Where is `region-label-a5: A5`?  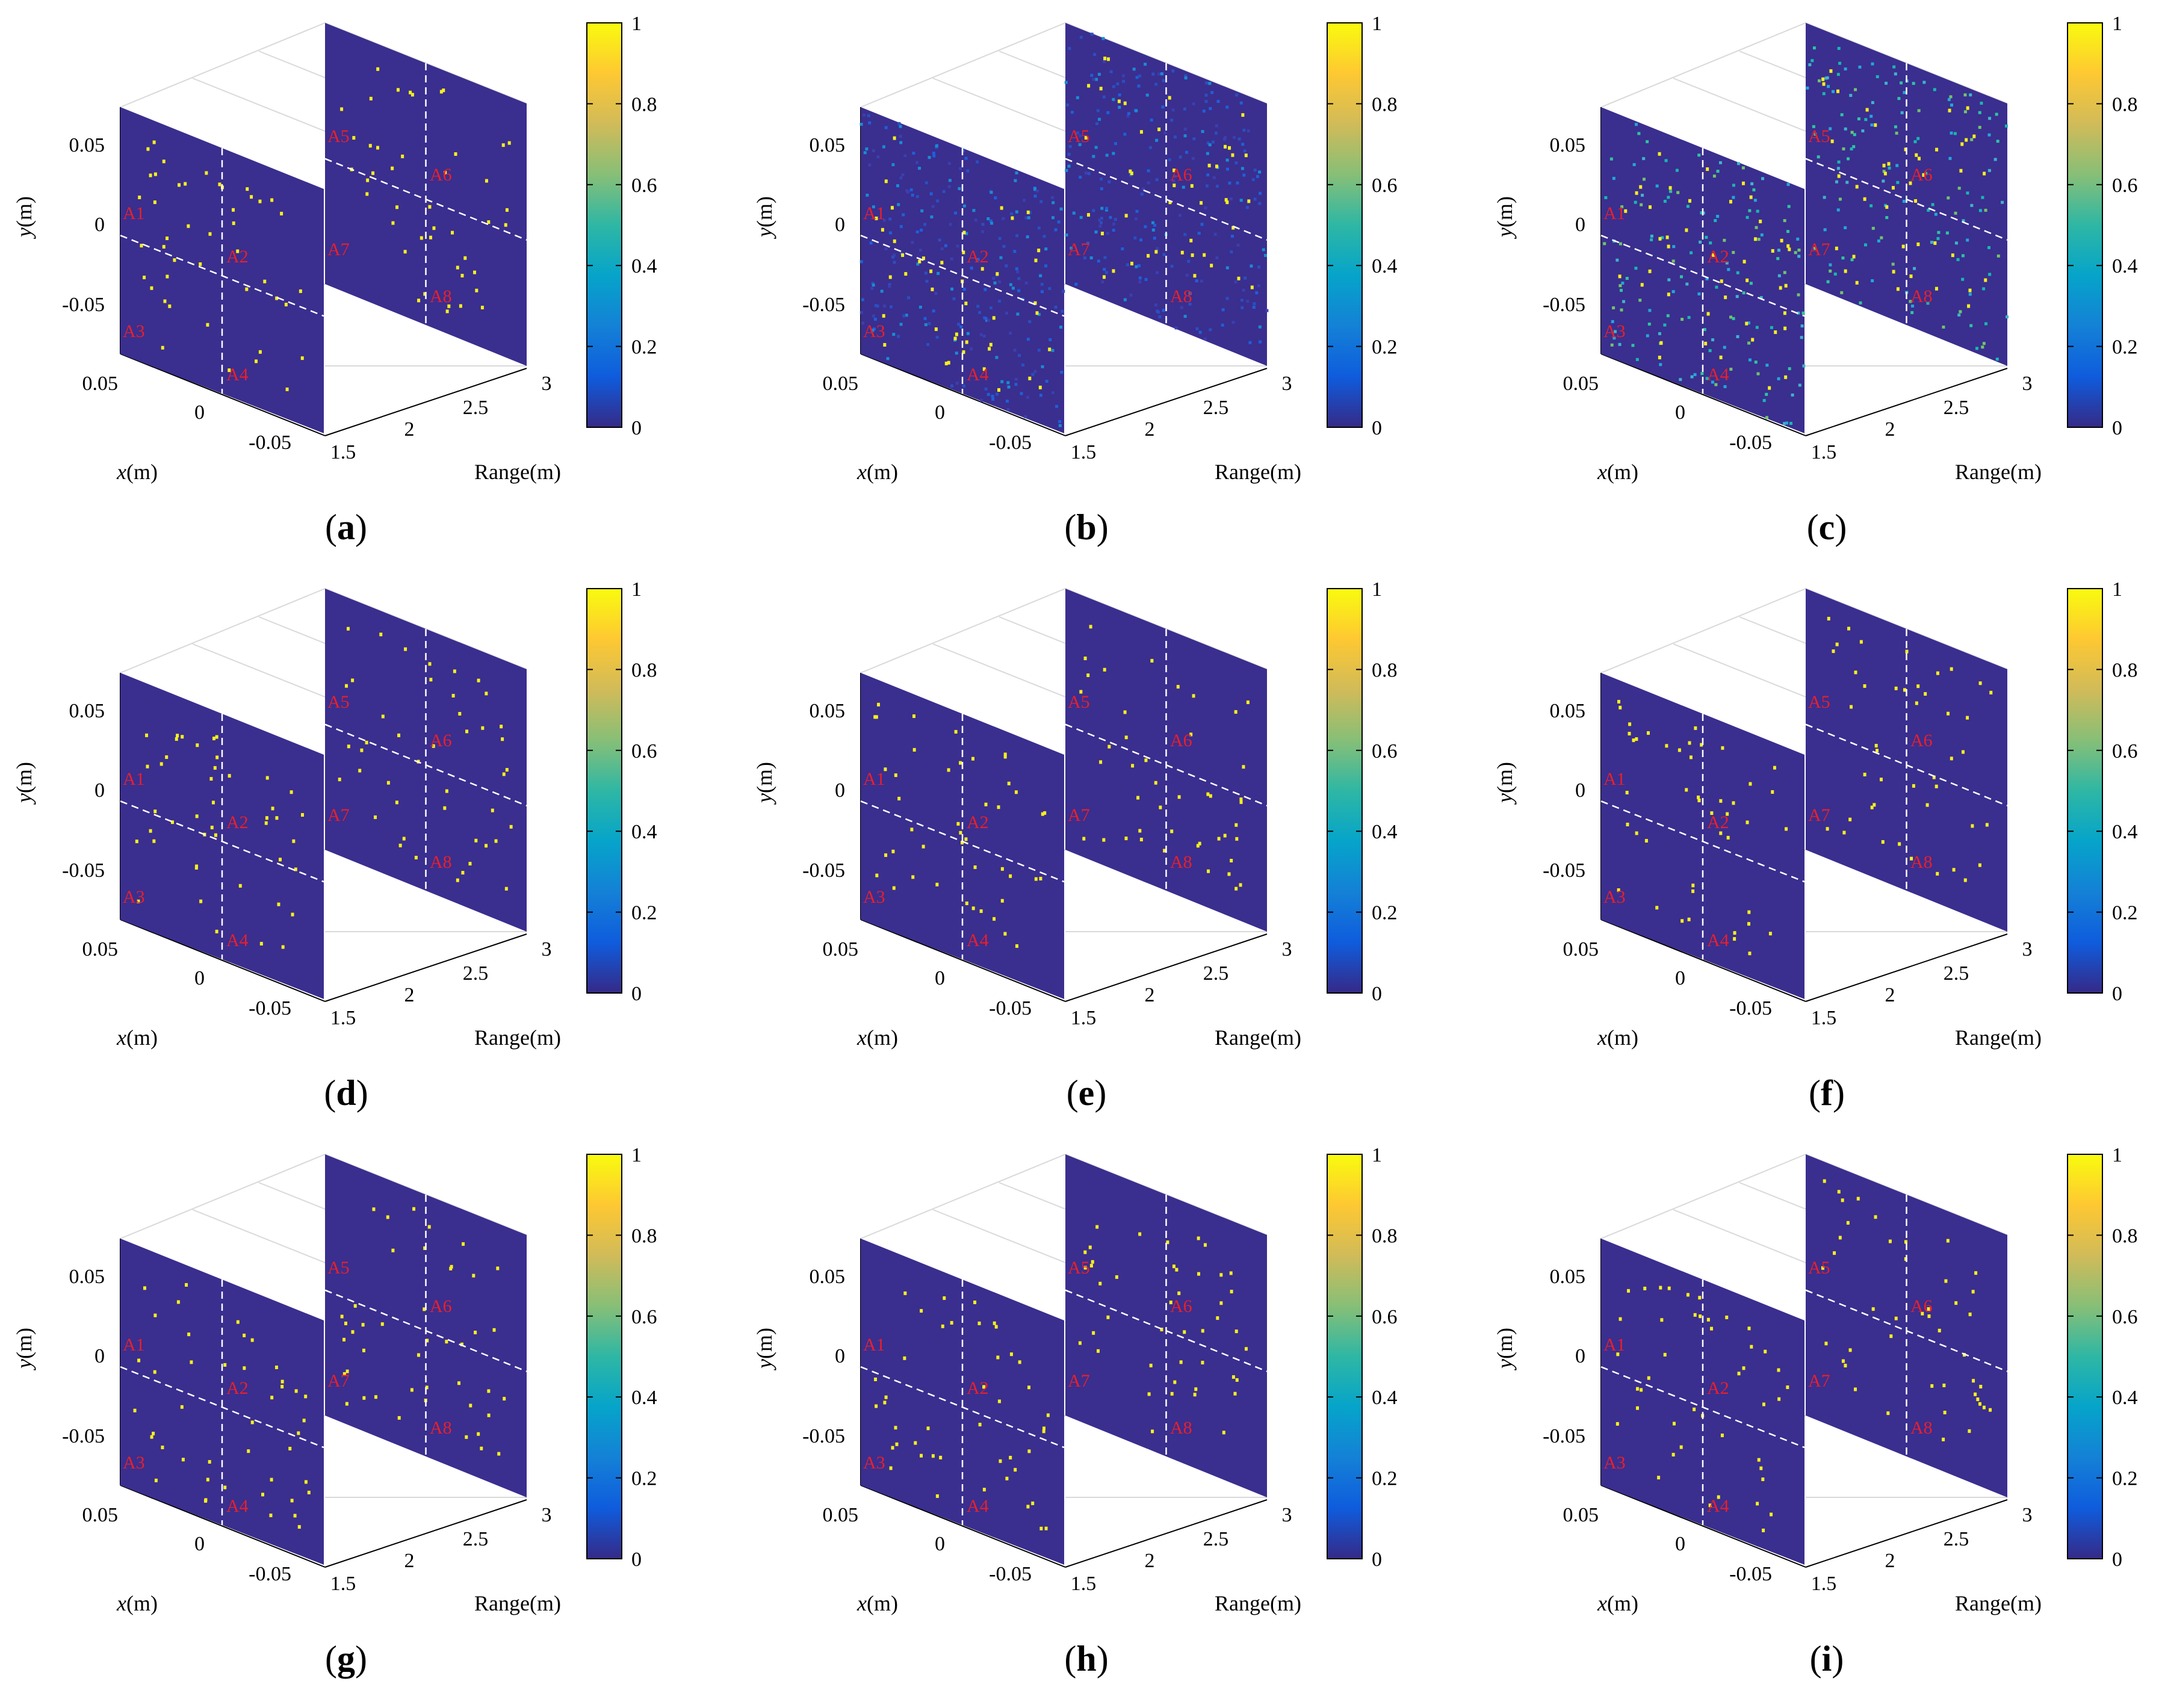
region-label-a5: A5 is located at coordinates (1079, 136).